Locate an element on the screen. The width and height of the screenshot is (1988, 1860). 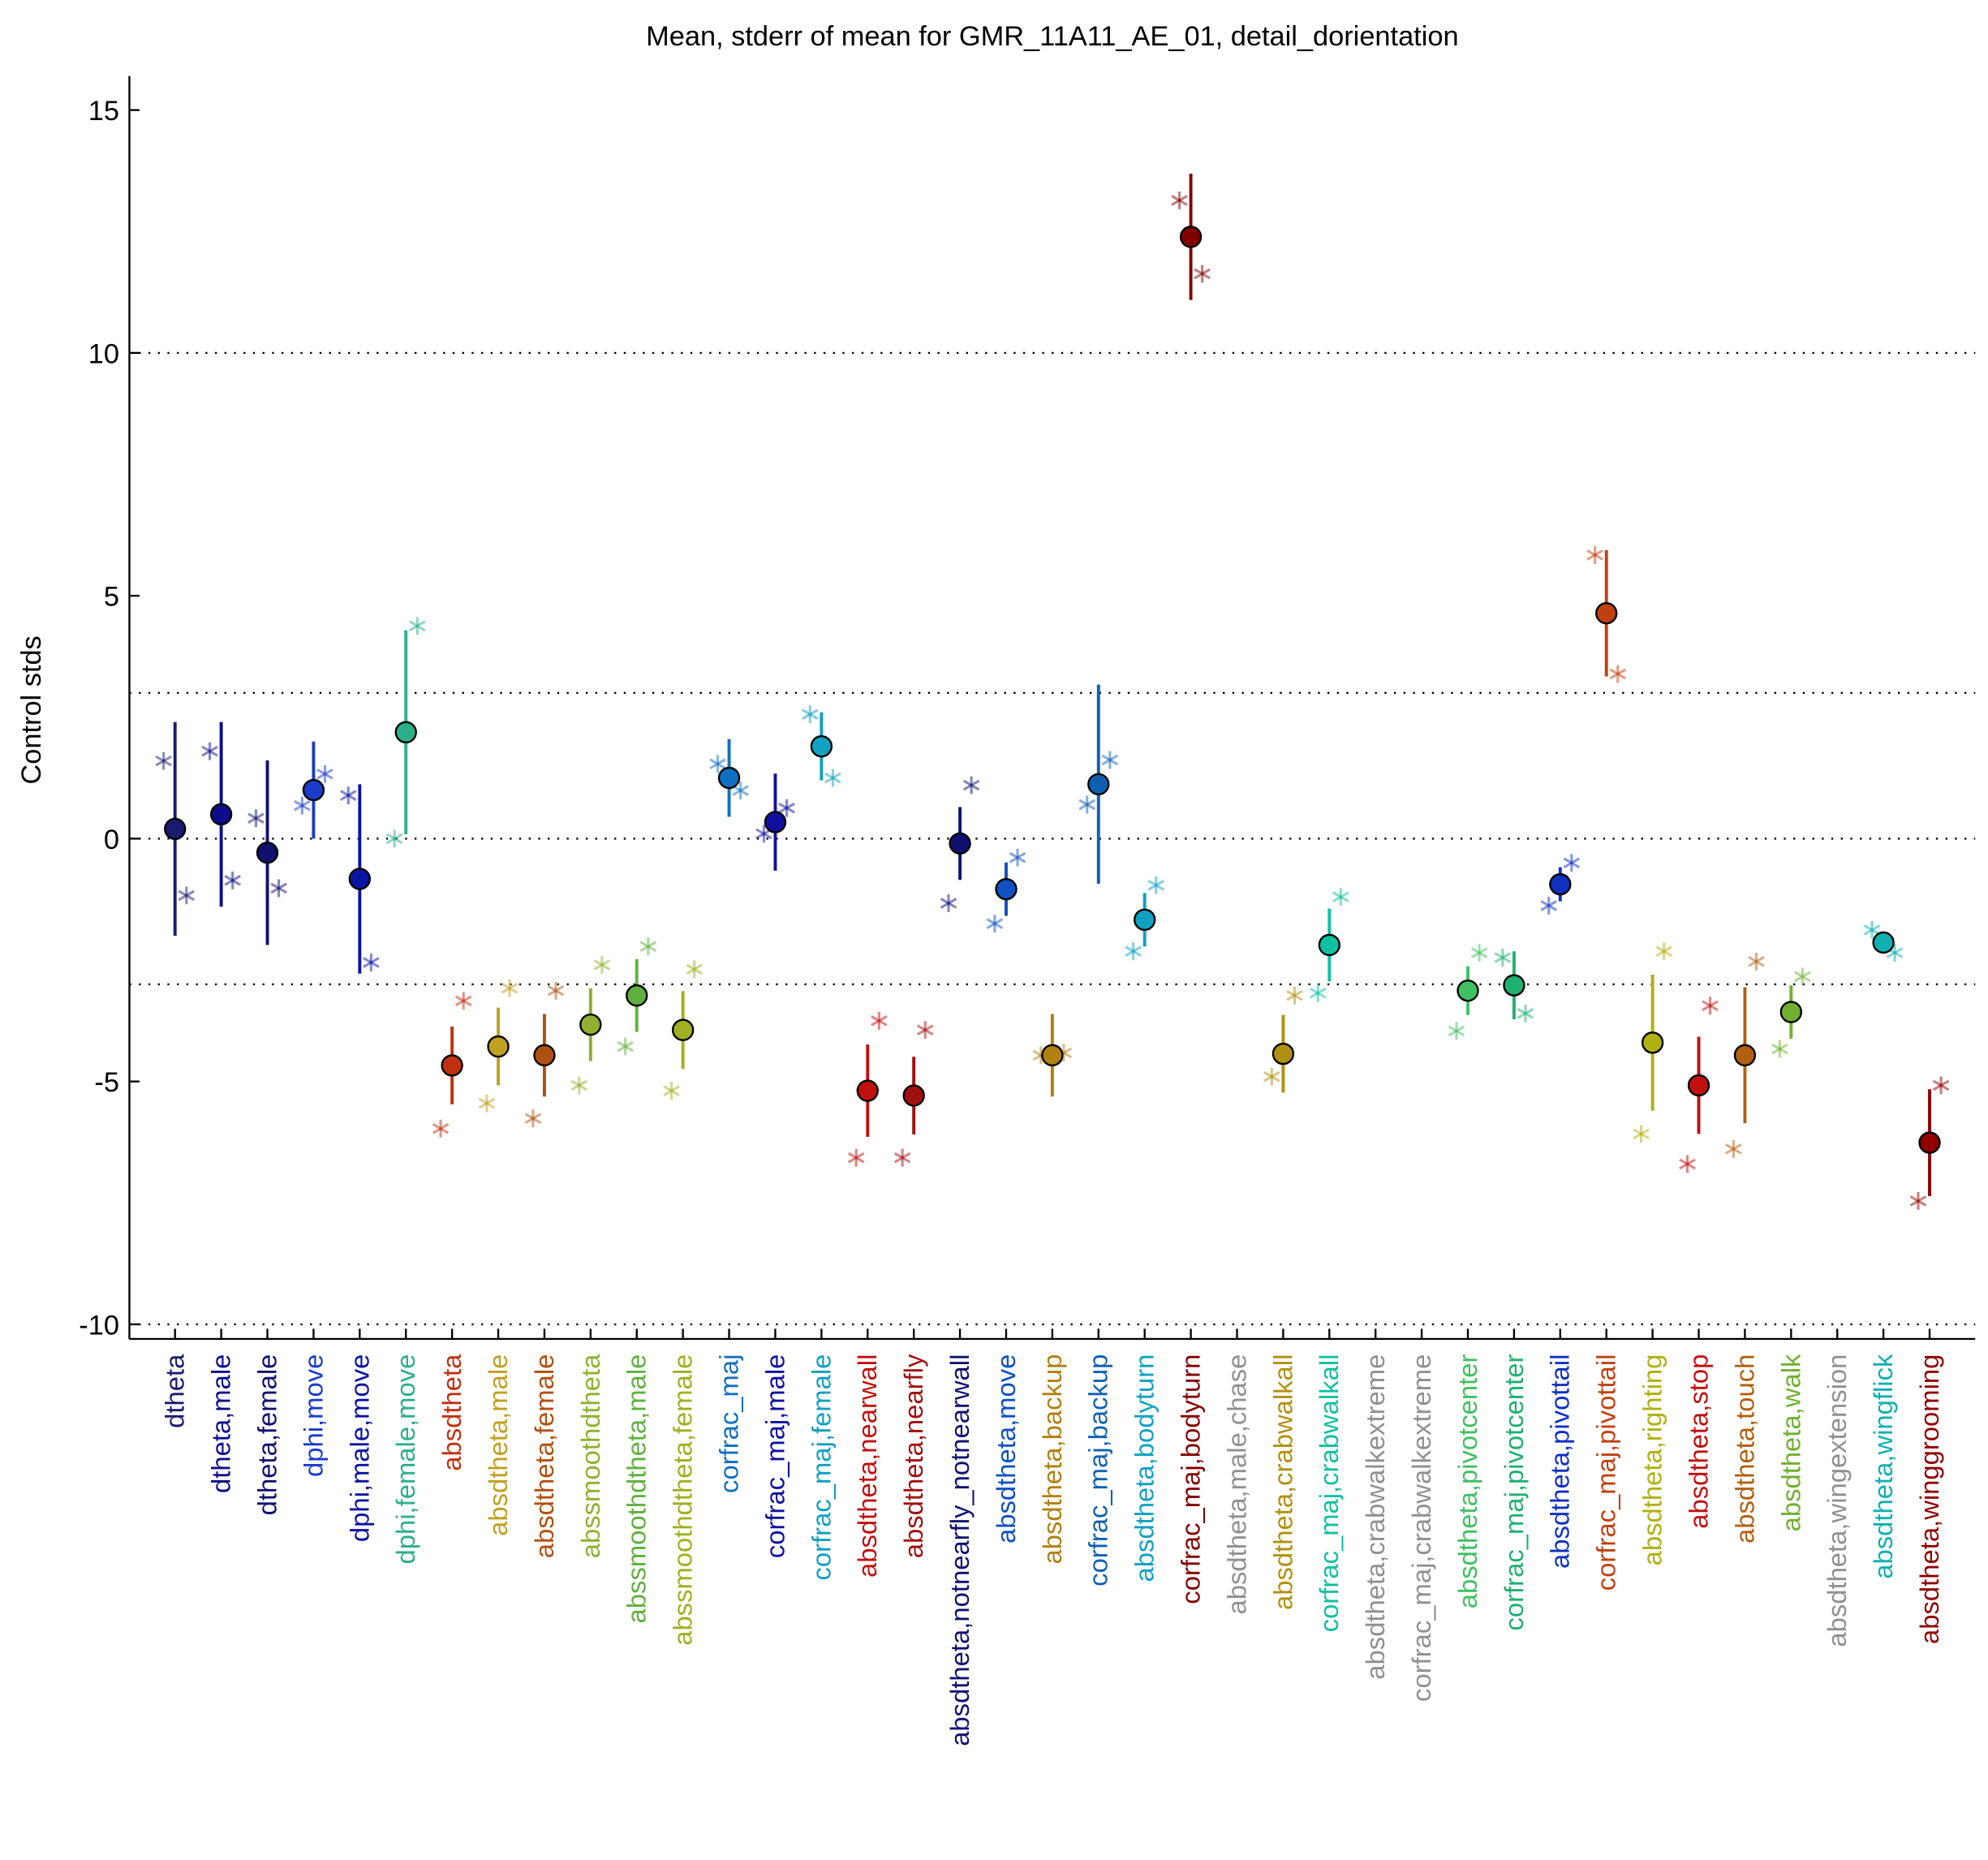
x-tick-label: corfrac_maj,backup is located at coordinates (1098, 1470).